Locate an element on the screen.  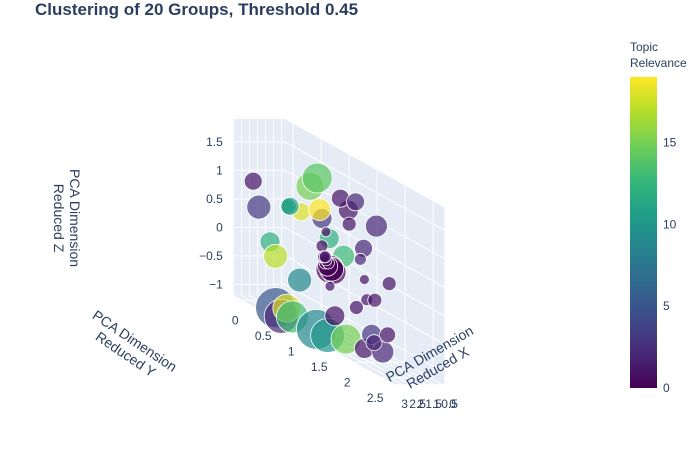
x-tick-label: 2 is located at coordinates (420, 404).